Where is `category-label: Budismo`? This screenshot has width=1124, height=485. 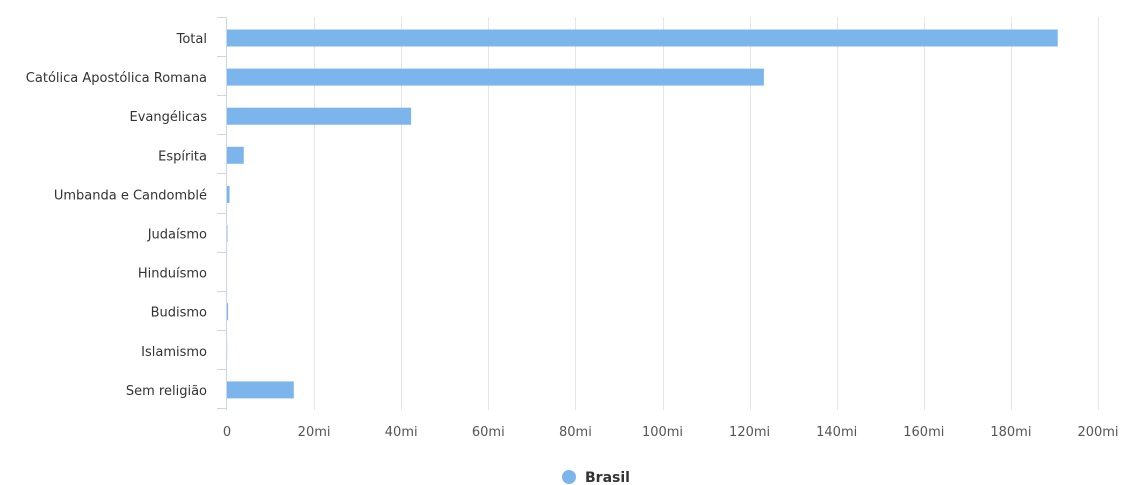
category-label: Budismo is located at coordinates (179, 313).